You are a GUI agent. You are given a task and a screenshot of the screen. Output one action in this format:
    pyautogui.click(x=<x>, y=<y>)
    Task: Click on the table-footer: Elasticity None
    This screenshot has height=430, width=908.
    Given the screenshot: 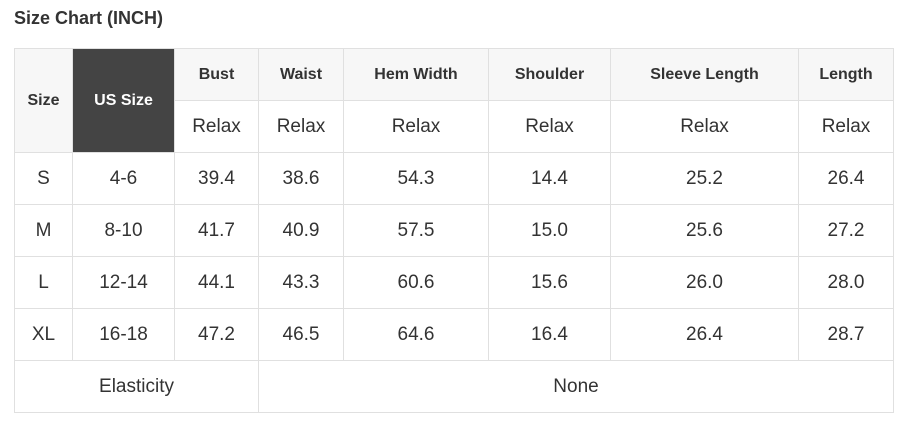 What is the action you would take?
    pyautogui.click(x=454, y=386)
    